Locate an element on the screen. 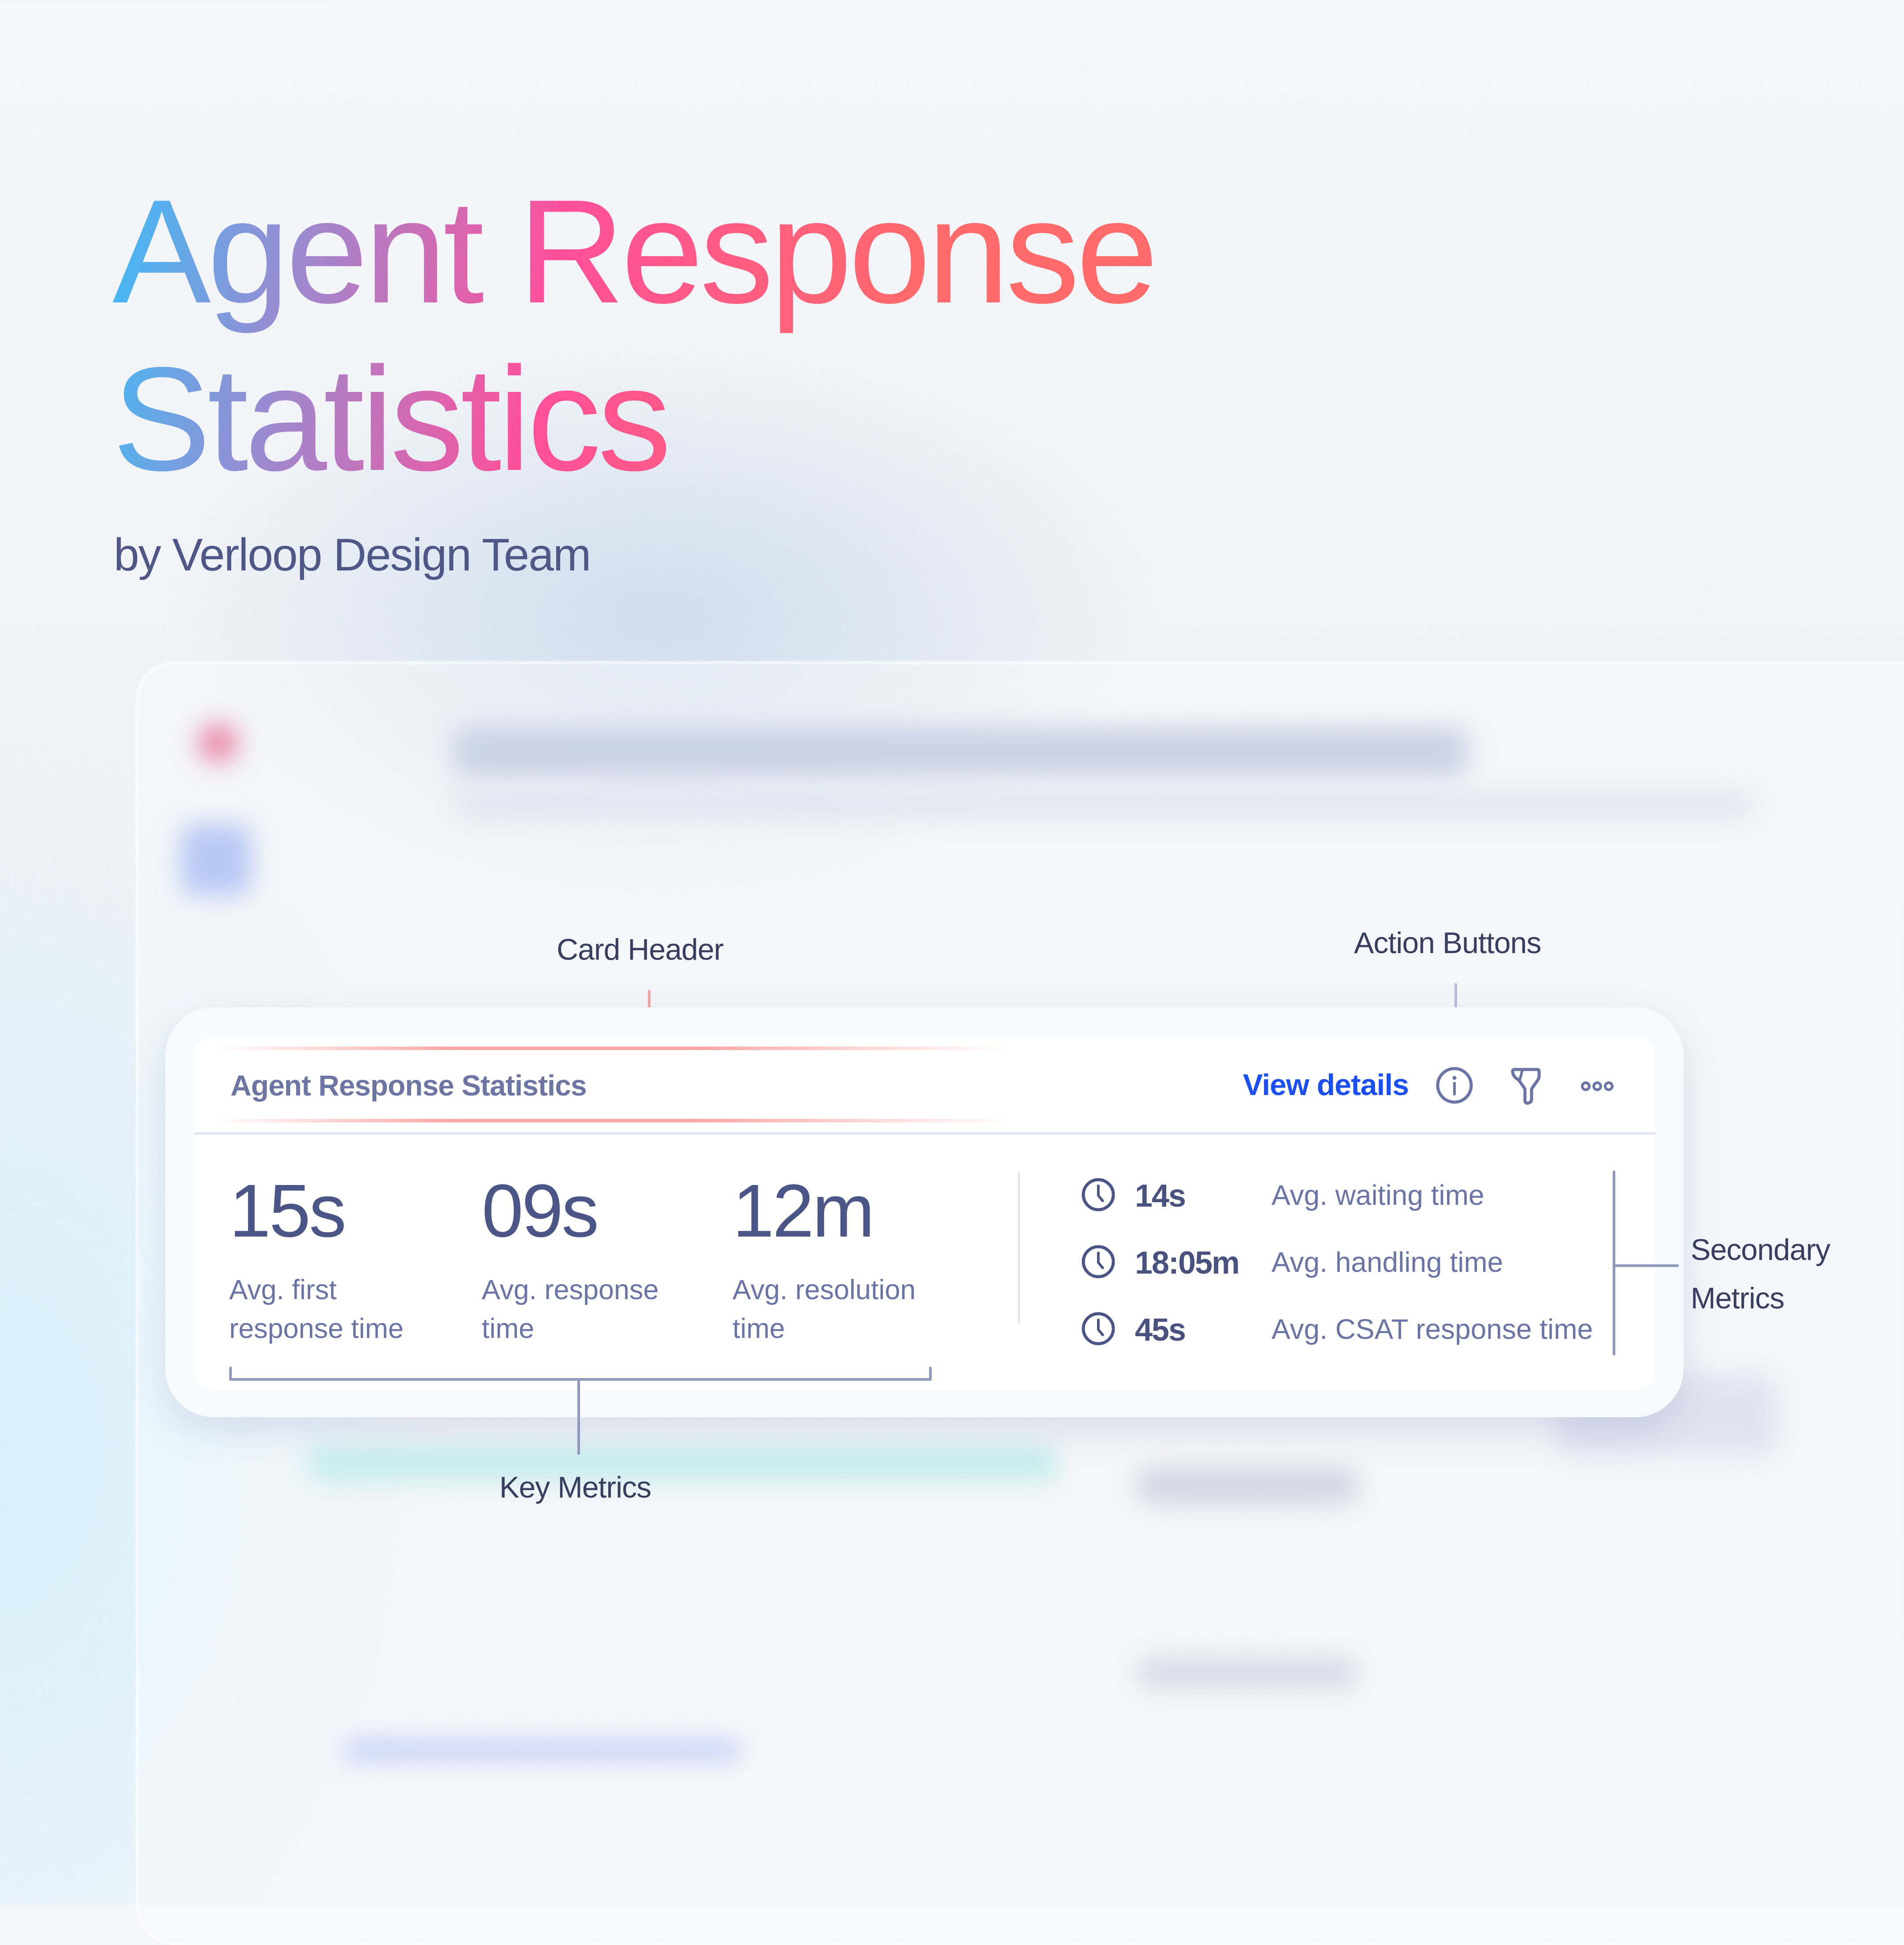 Image resolution: width=1904 pixels, height=1945 pixels. backdrop-subheading is located at coordinates (1104, 805).